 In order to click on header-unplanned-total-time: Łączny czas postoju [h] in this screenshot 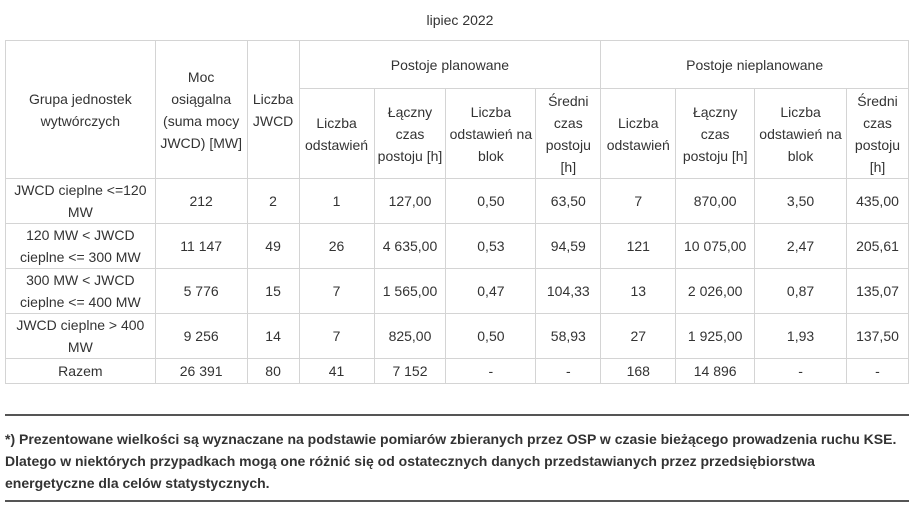, I will do `click(715, 133)`.